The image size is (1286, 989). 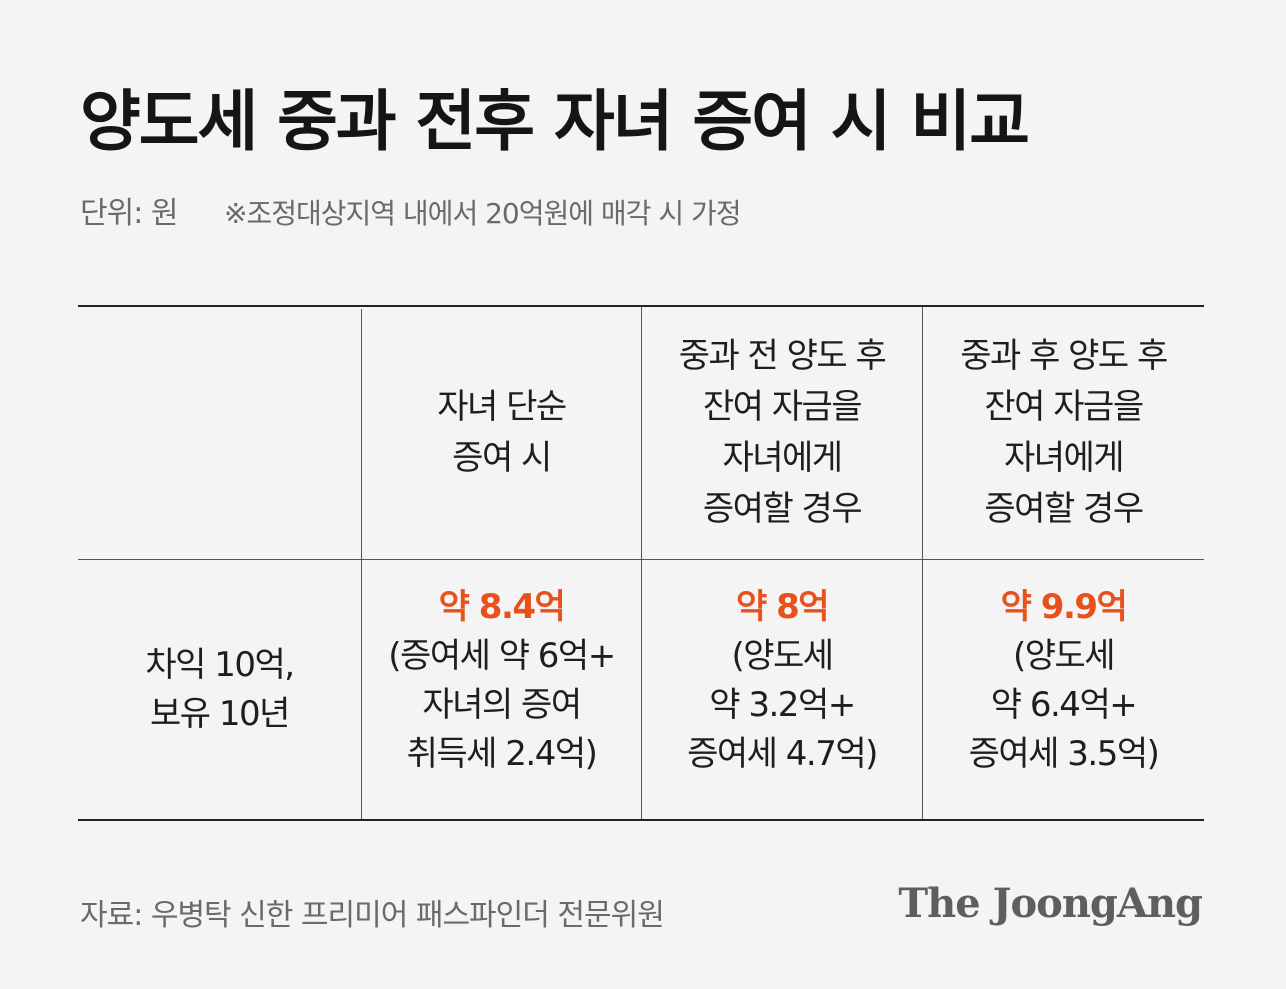 I want to click on row-label-cell: 차익 10억, 보유 10년, so click(x=219, y=690).